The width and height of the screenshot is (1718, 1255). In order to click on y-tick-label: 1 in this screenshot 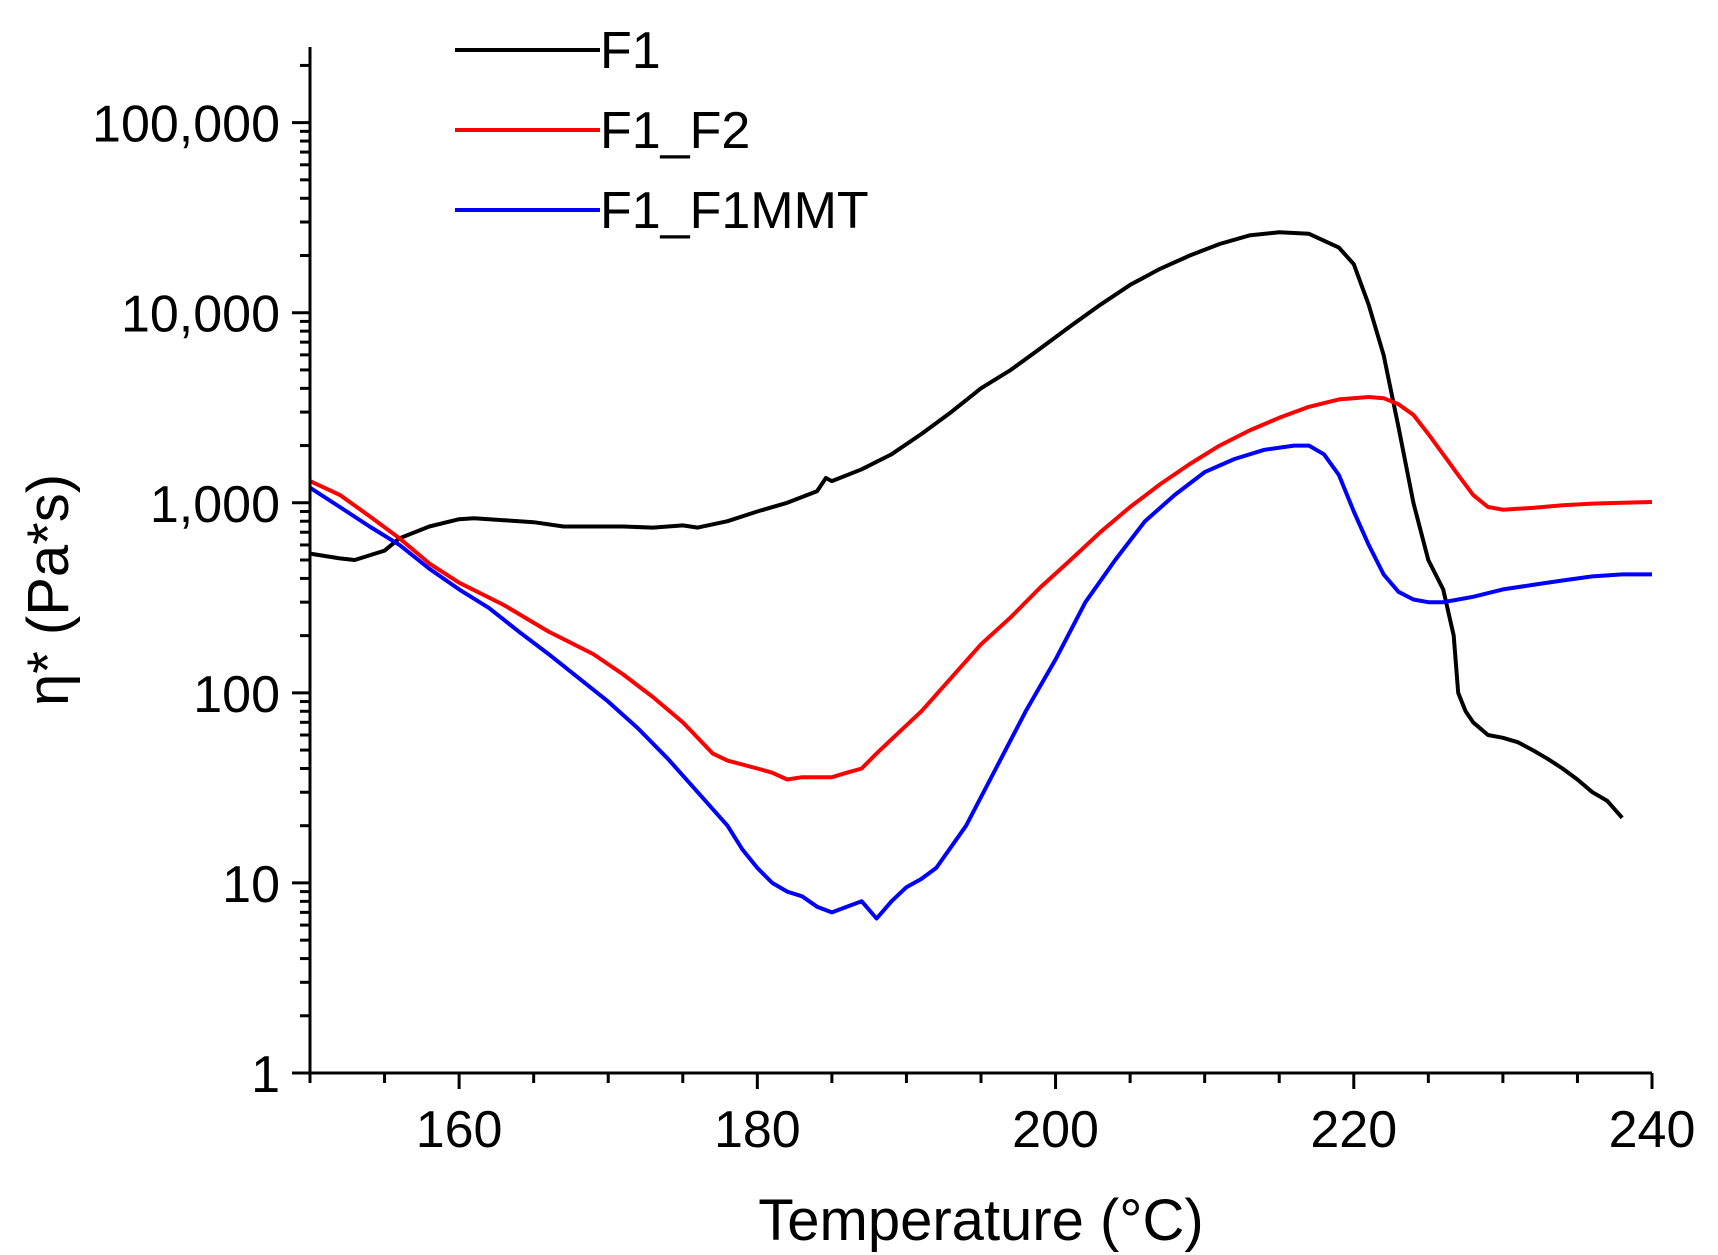, I will do `click(265, 1075)`.